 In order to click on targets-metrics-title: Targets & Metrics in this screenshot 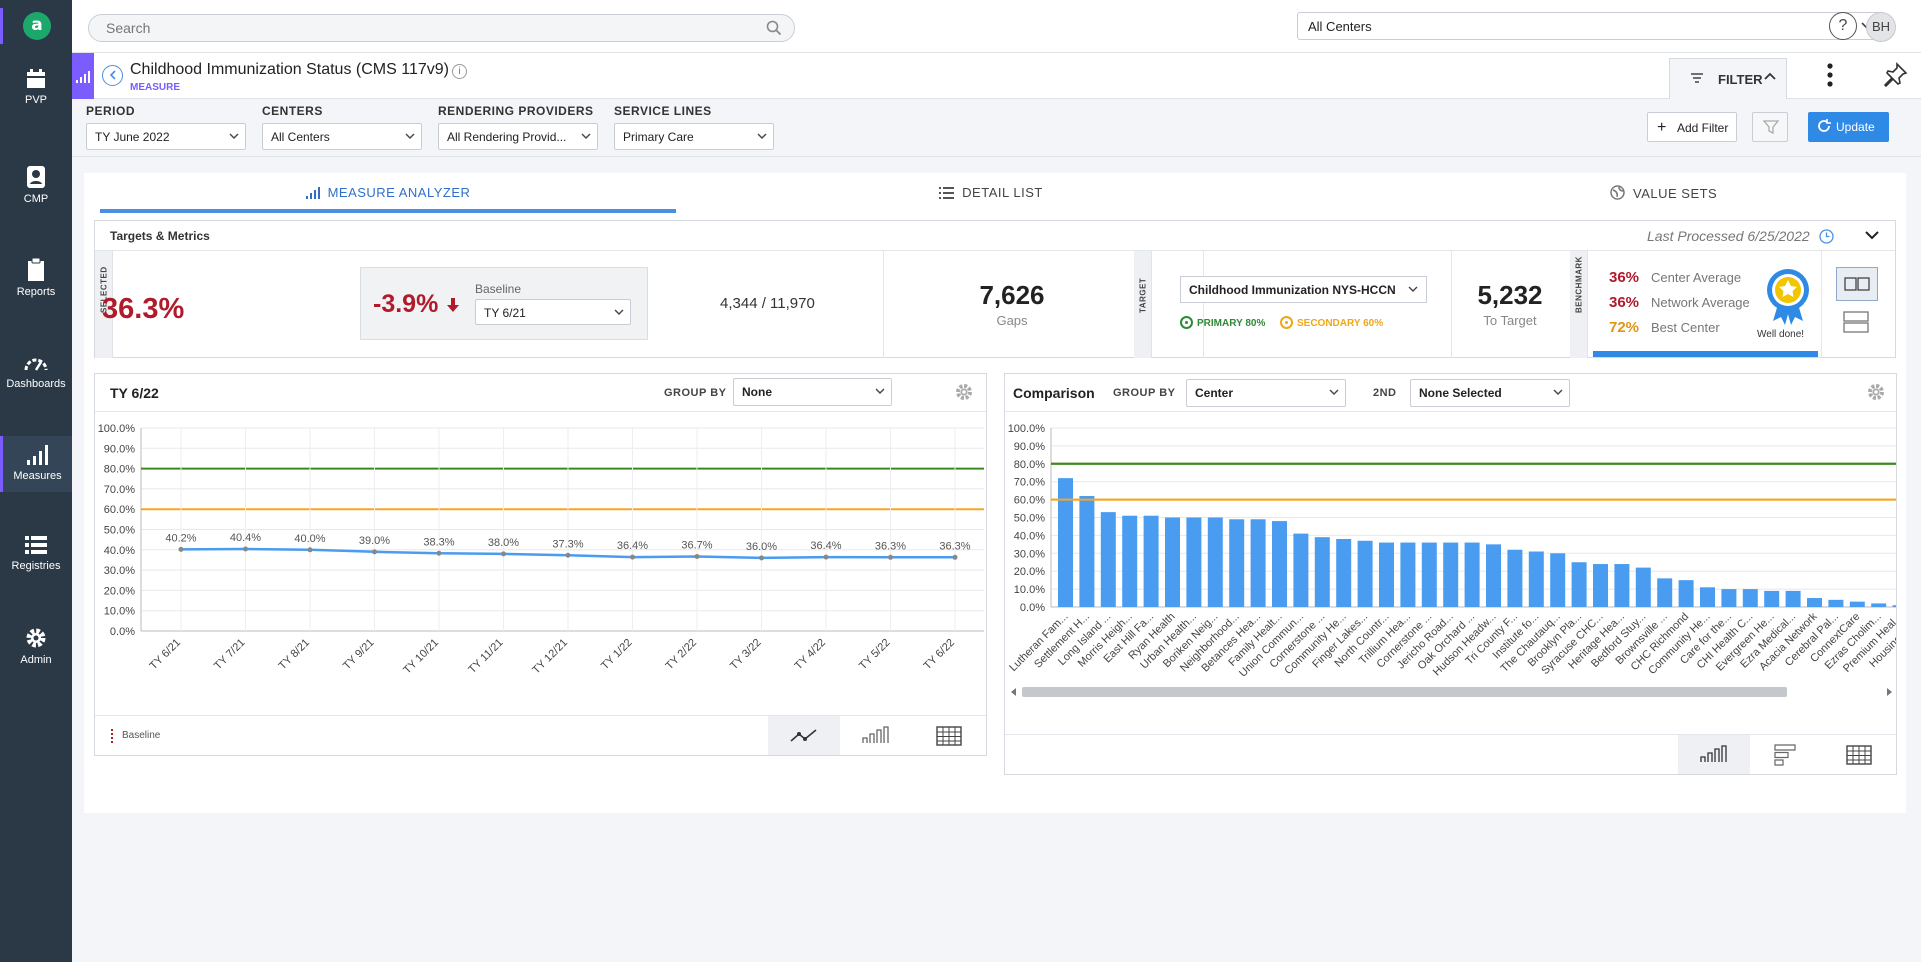, I will do `click(160, 236)`.